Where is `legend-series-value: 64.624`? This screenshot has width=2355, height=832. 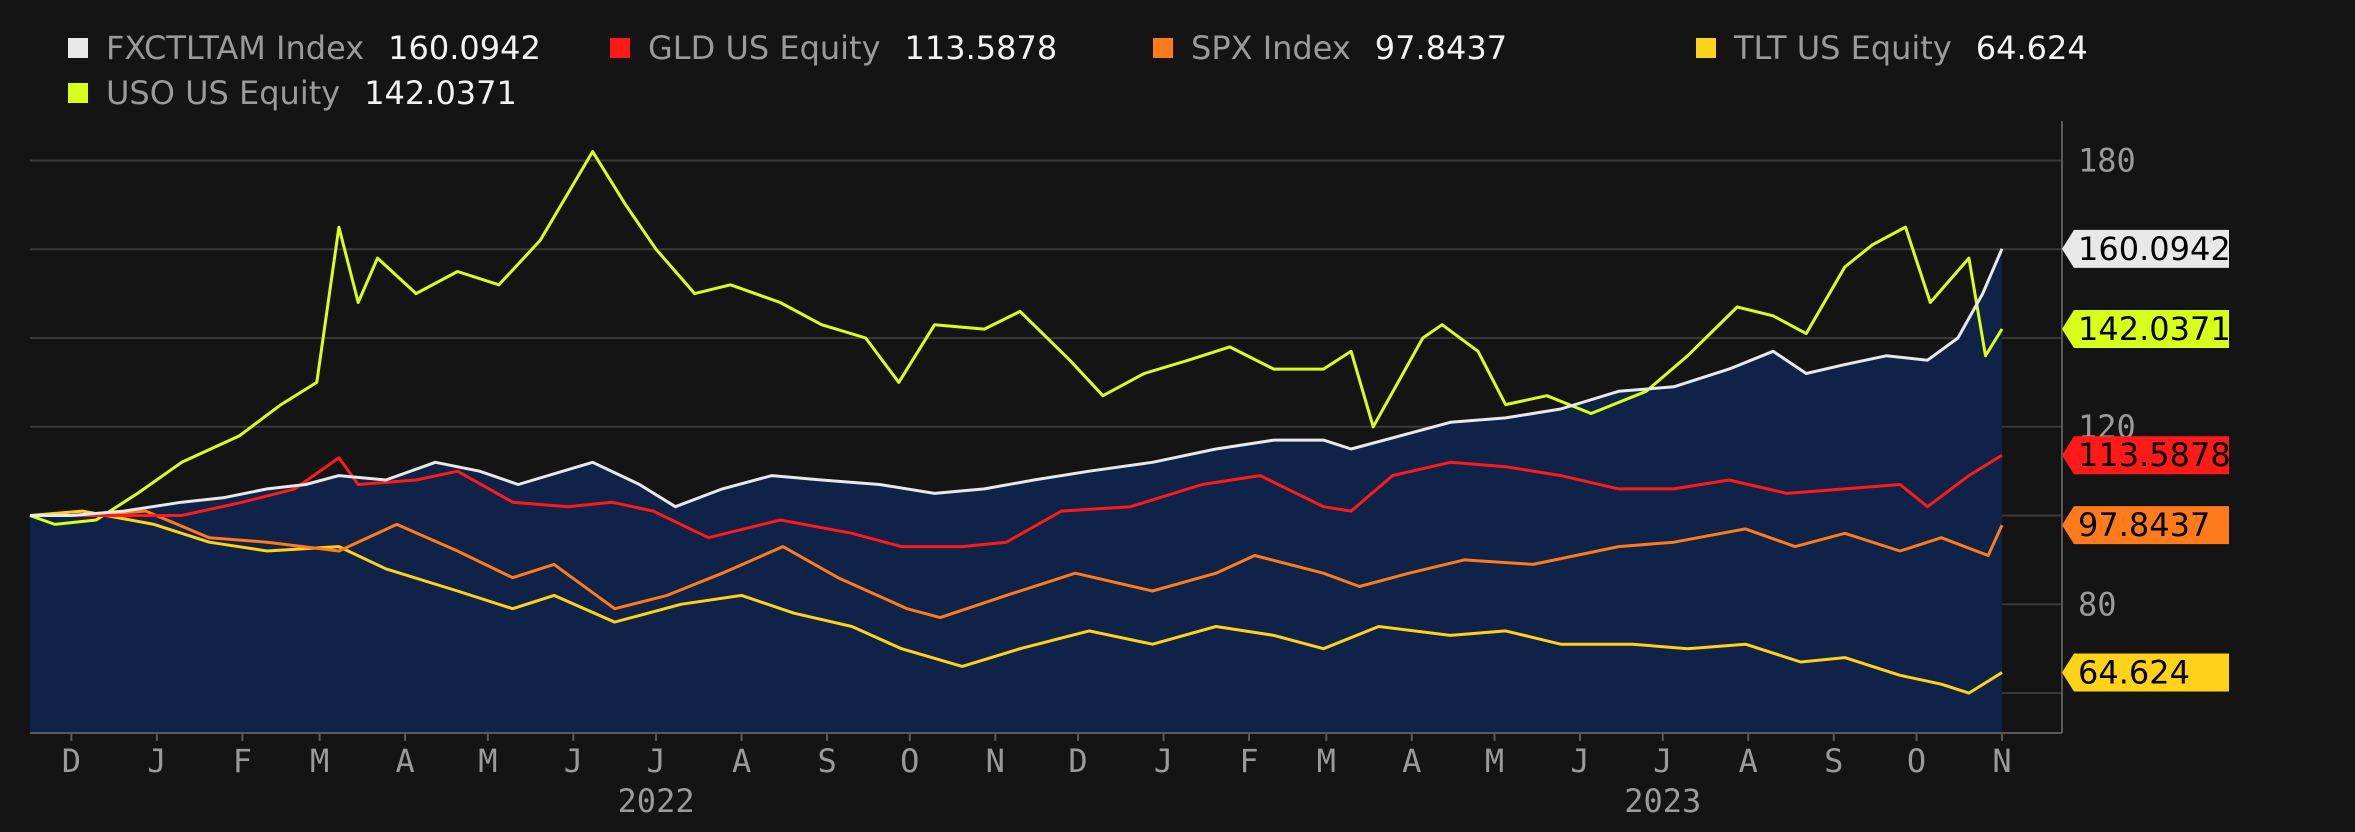
legend-series-value: 64.624 is located at coordinates (2031, 48).